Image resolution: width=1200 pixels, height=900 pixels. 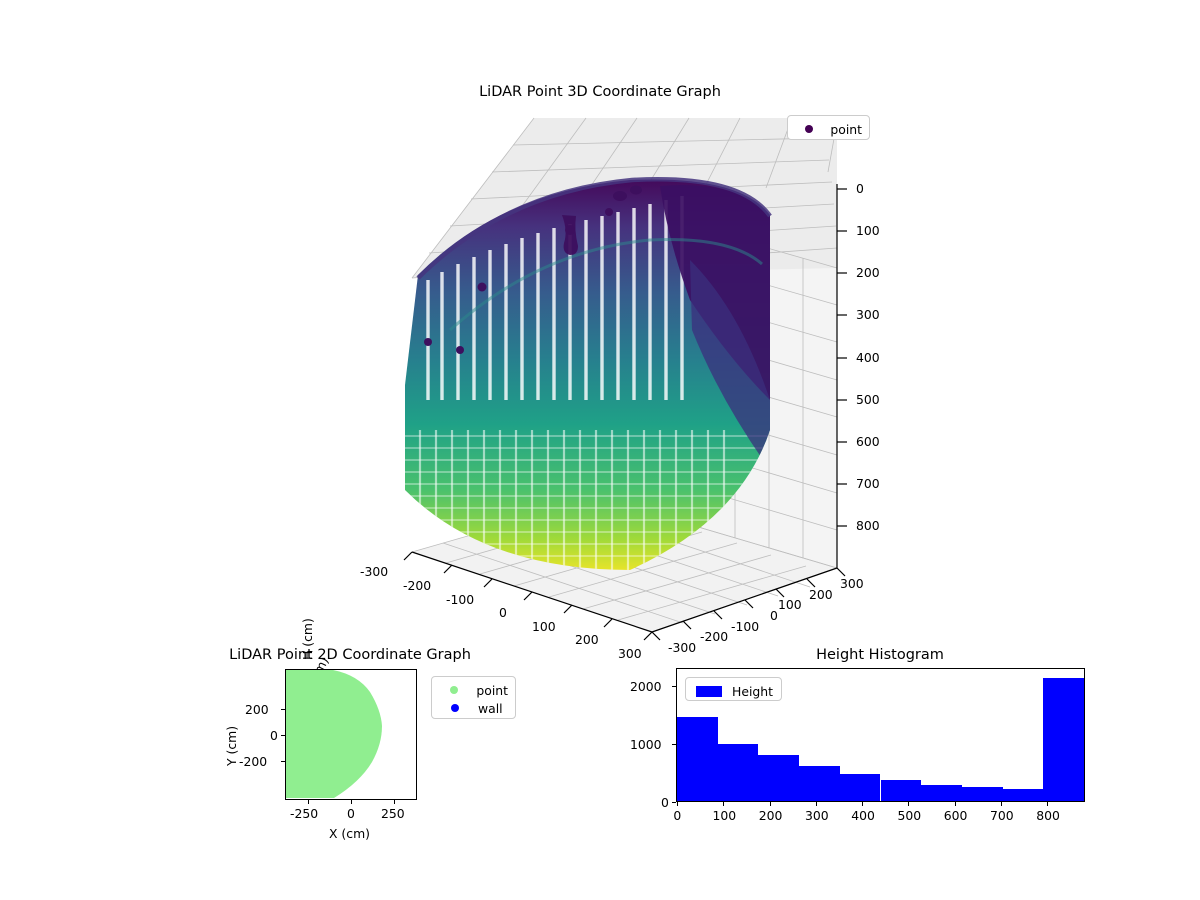 I want to click on legend-row-point: point, so click(x=828, y=129).